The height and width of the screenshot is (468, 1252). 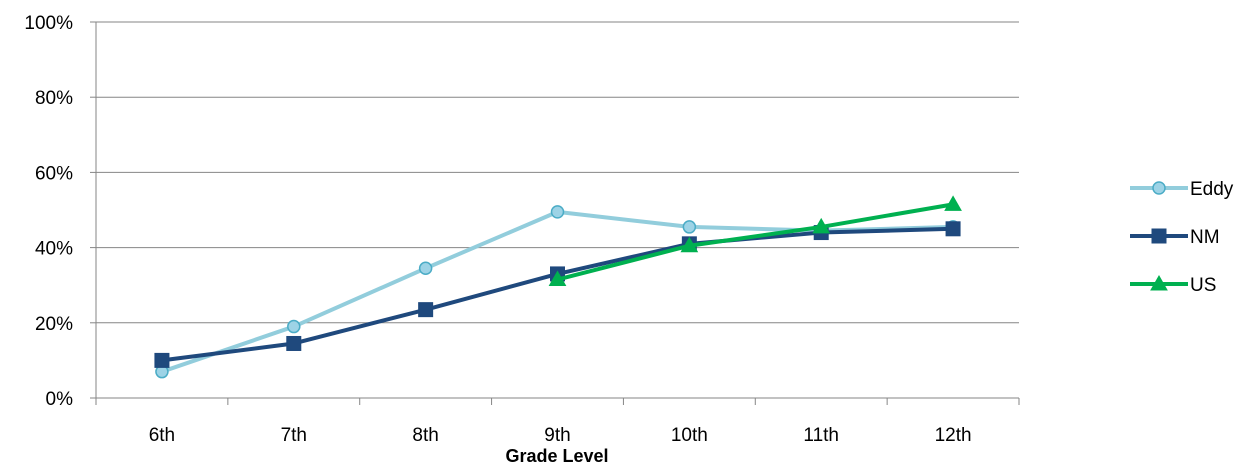 I want to click on y-tick-label: 80%, so click(x=54, y=98).